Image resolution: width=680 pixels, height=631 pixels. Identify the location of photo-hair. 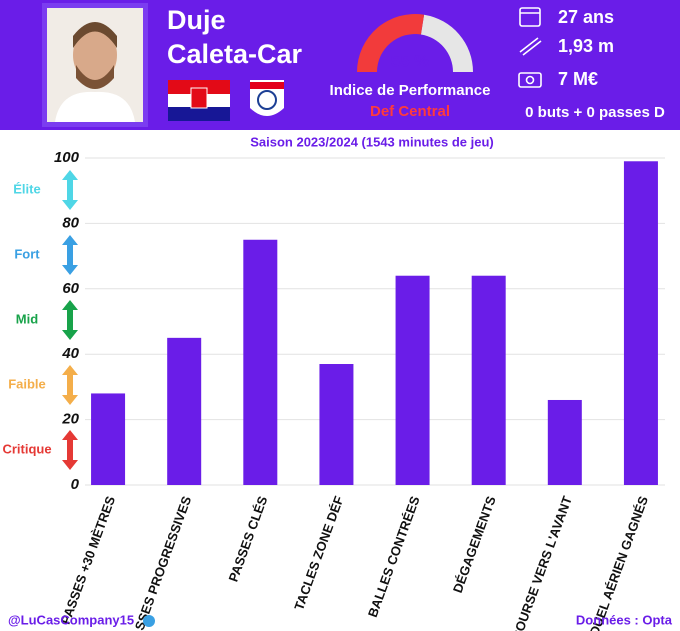
(95, 35).